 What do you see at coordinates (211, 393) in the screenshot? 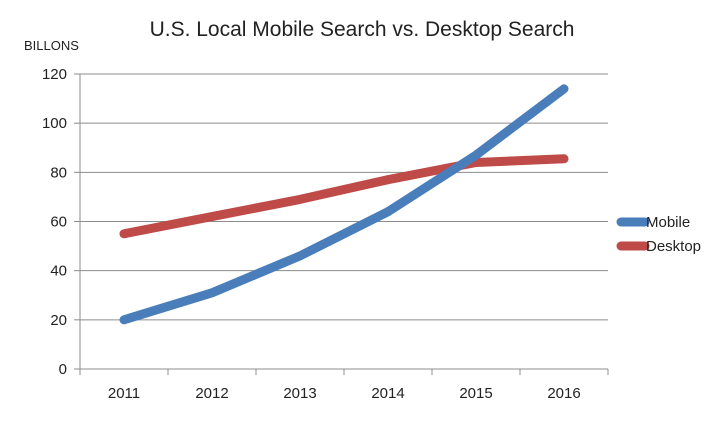
I see `x-tick-label-2012: 2012` at bounding box center [211, 393].